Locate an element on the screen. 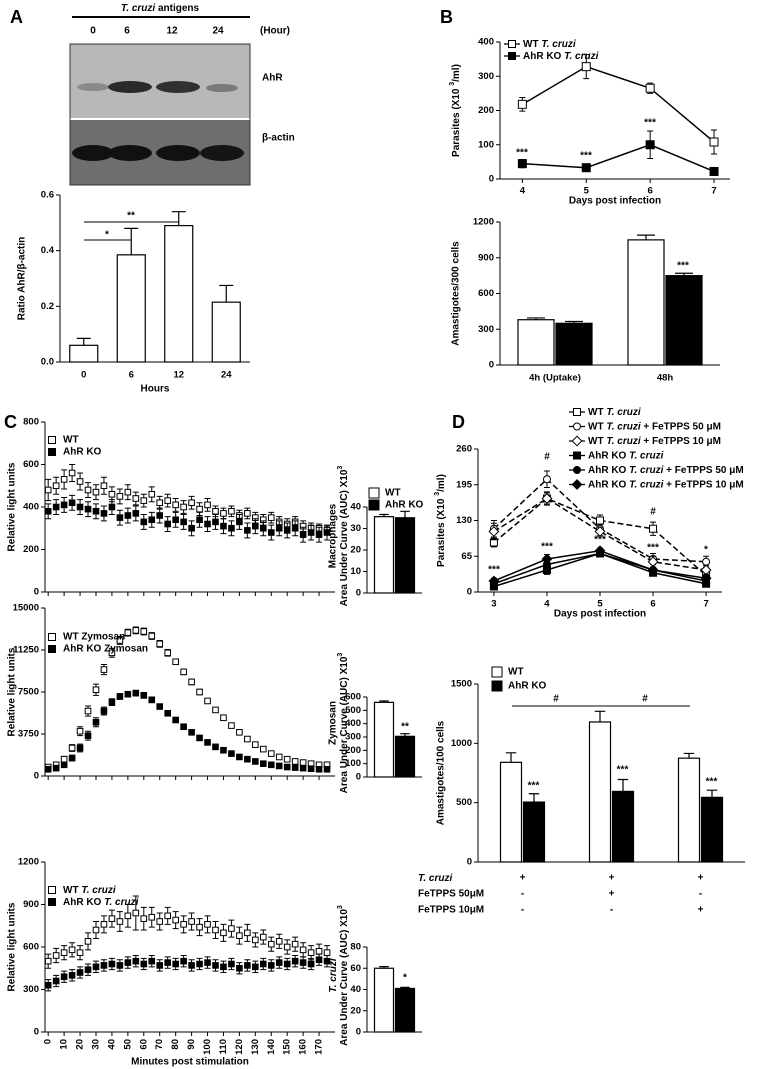  text-part: /ml) is located at coordinates (441, 483).